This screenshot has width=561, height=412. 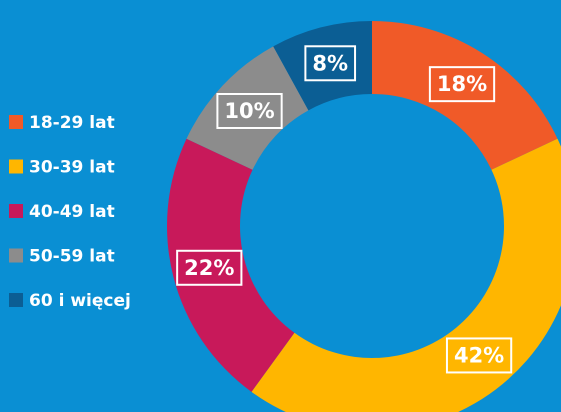 I want to click on legend-label: 40-49 lat, so click(x=72, y=212).